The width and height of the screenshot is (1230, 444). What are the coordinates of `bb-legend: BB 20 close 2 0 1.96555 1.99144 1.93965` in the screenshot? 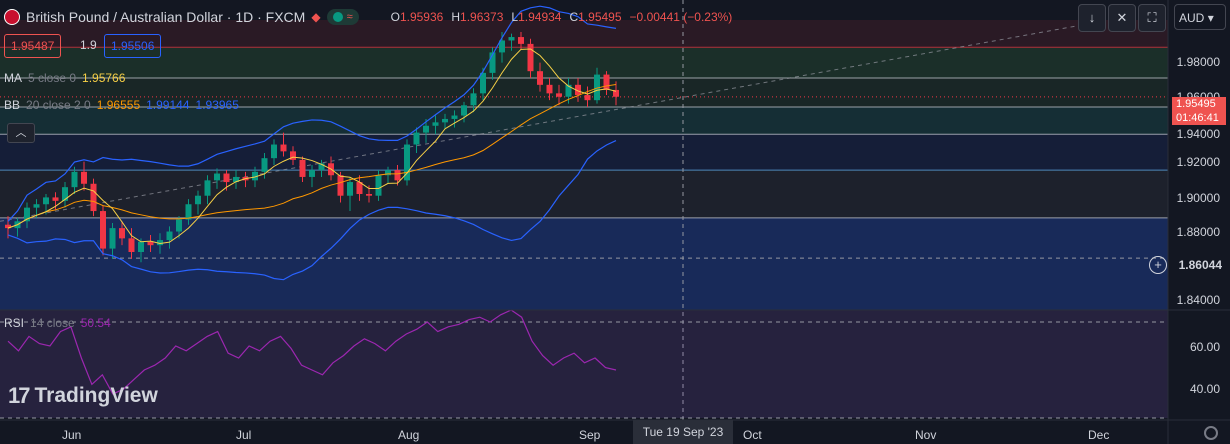 It's located at (121, 105).